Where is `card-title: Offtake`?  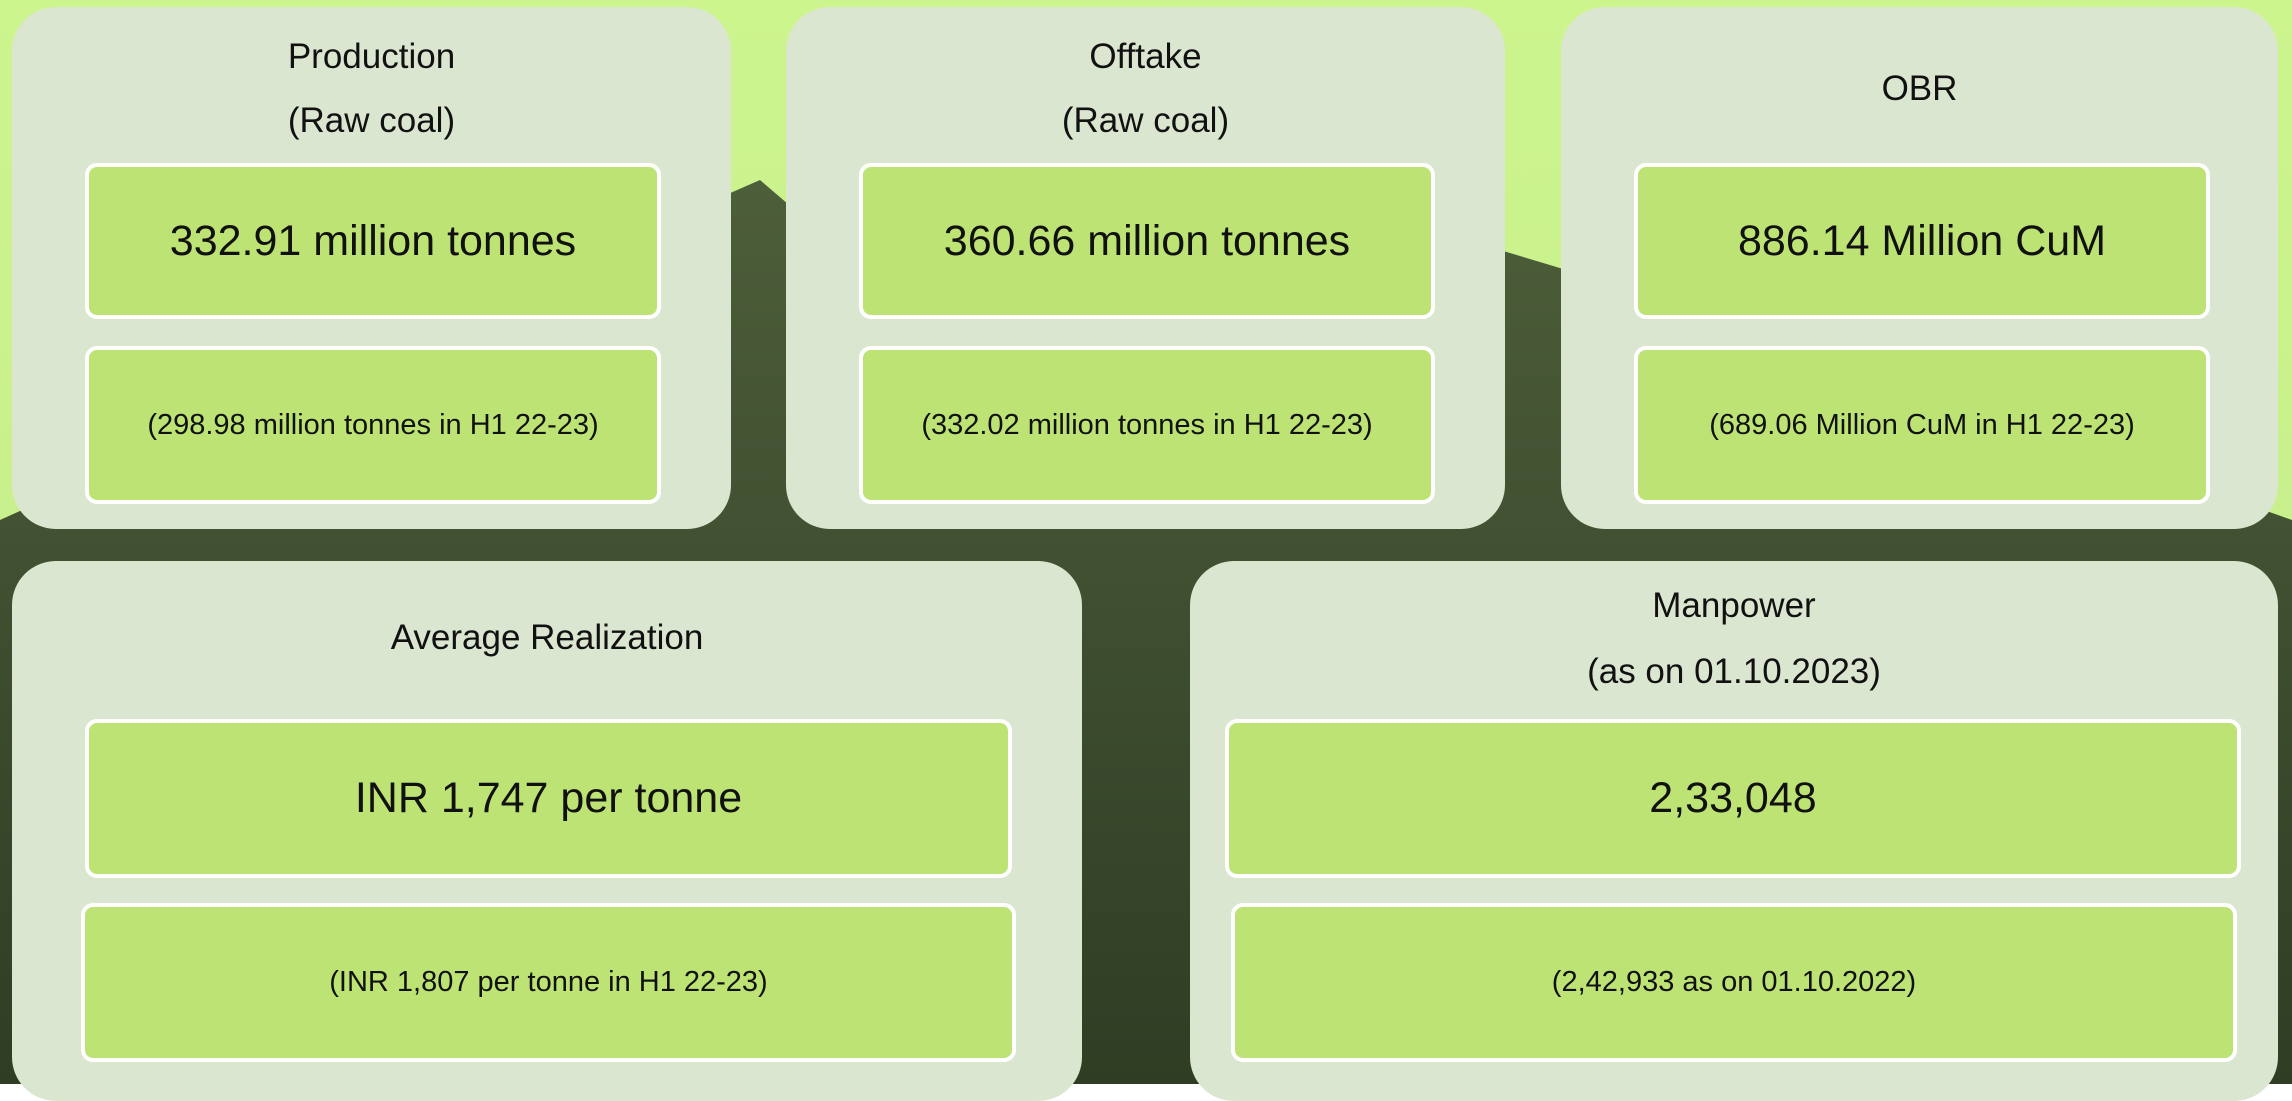
card-title: Offtake is located at coordinates (1145, 56).